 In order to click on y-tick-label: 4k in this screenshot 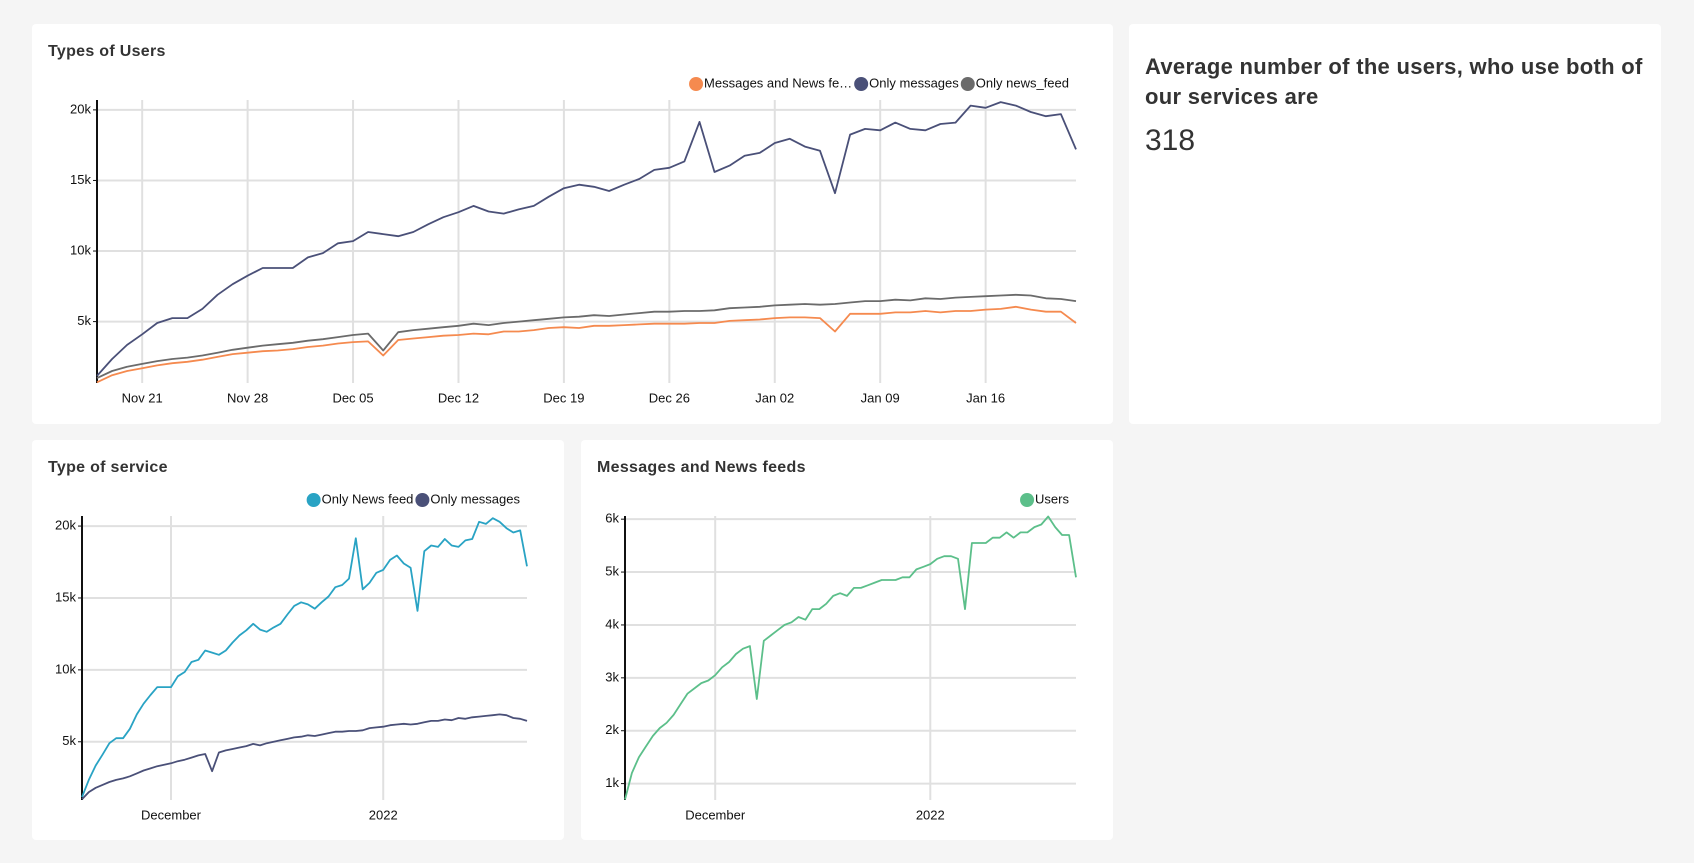, I will do `click(612, 623)`.